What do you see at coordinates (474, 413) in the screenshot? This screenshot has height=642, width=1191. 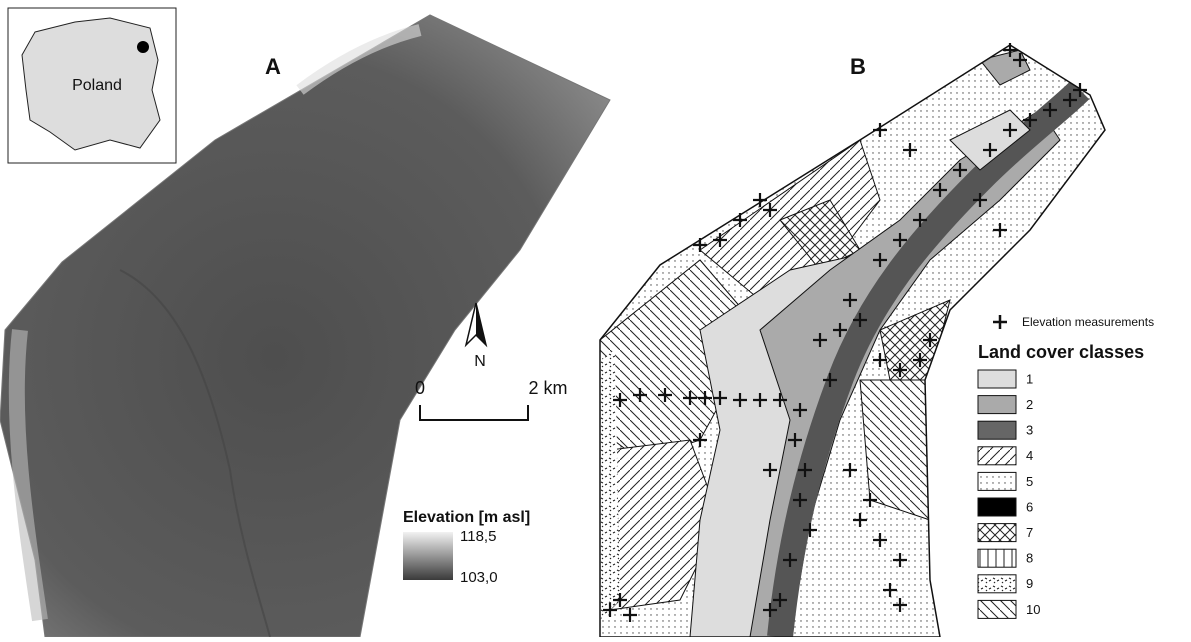 I see `scale-bar` at bounding box center [474, 413].